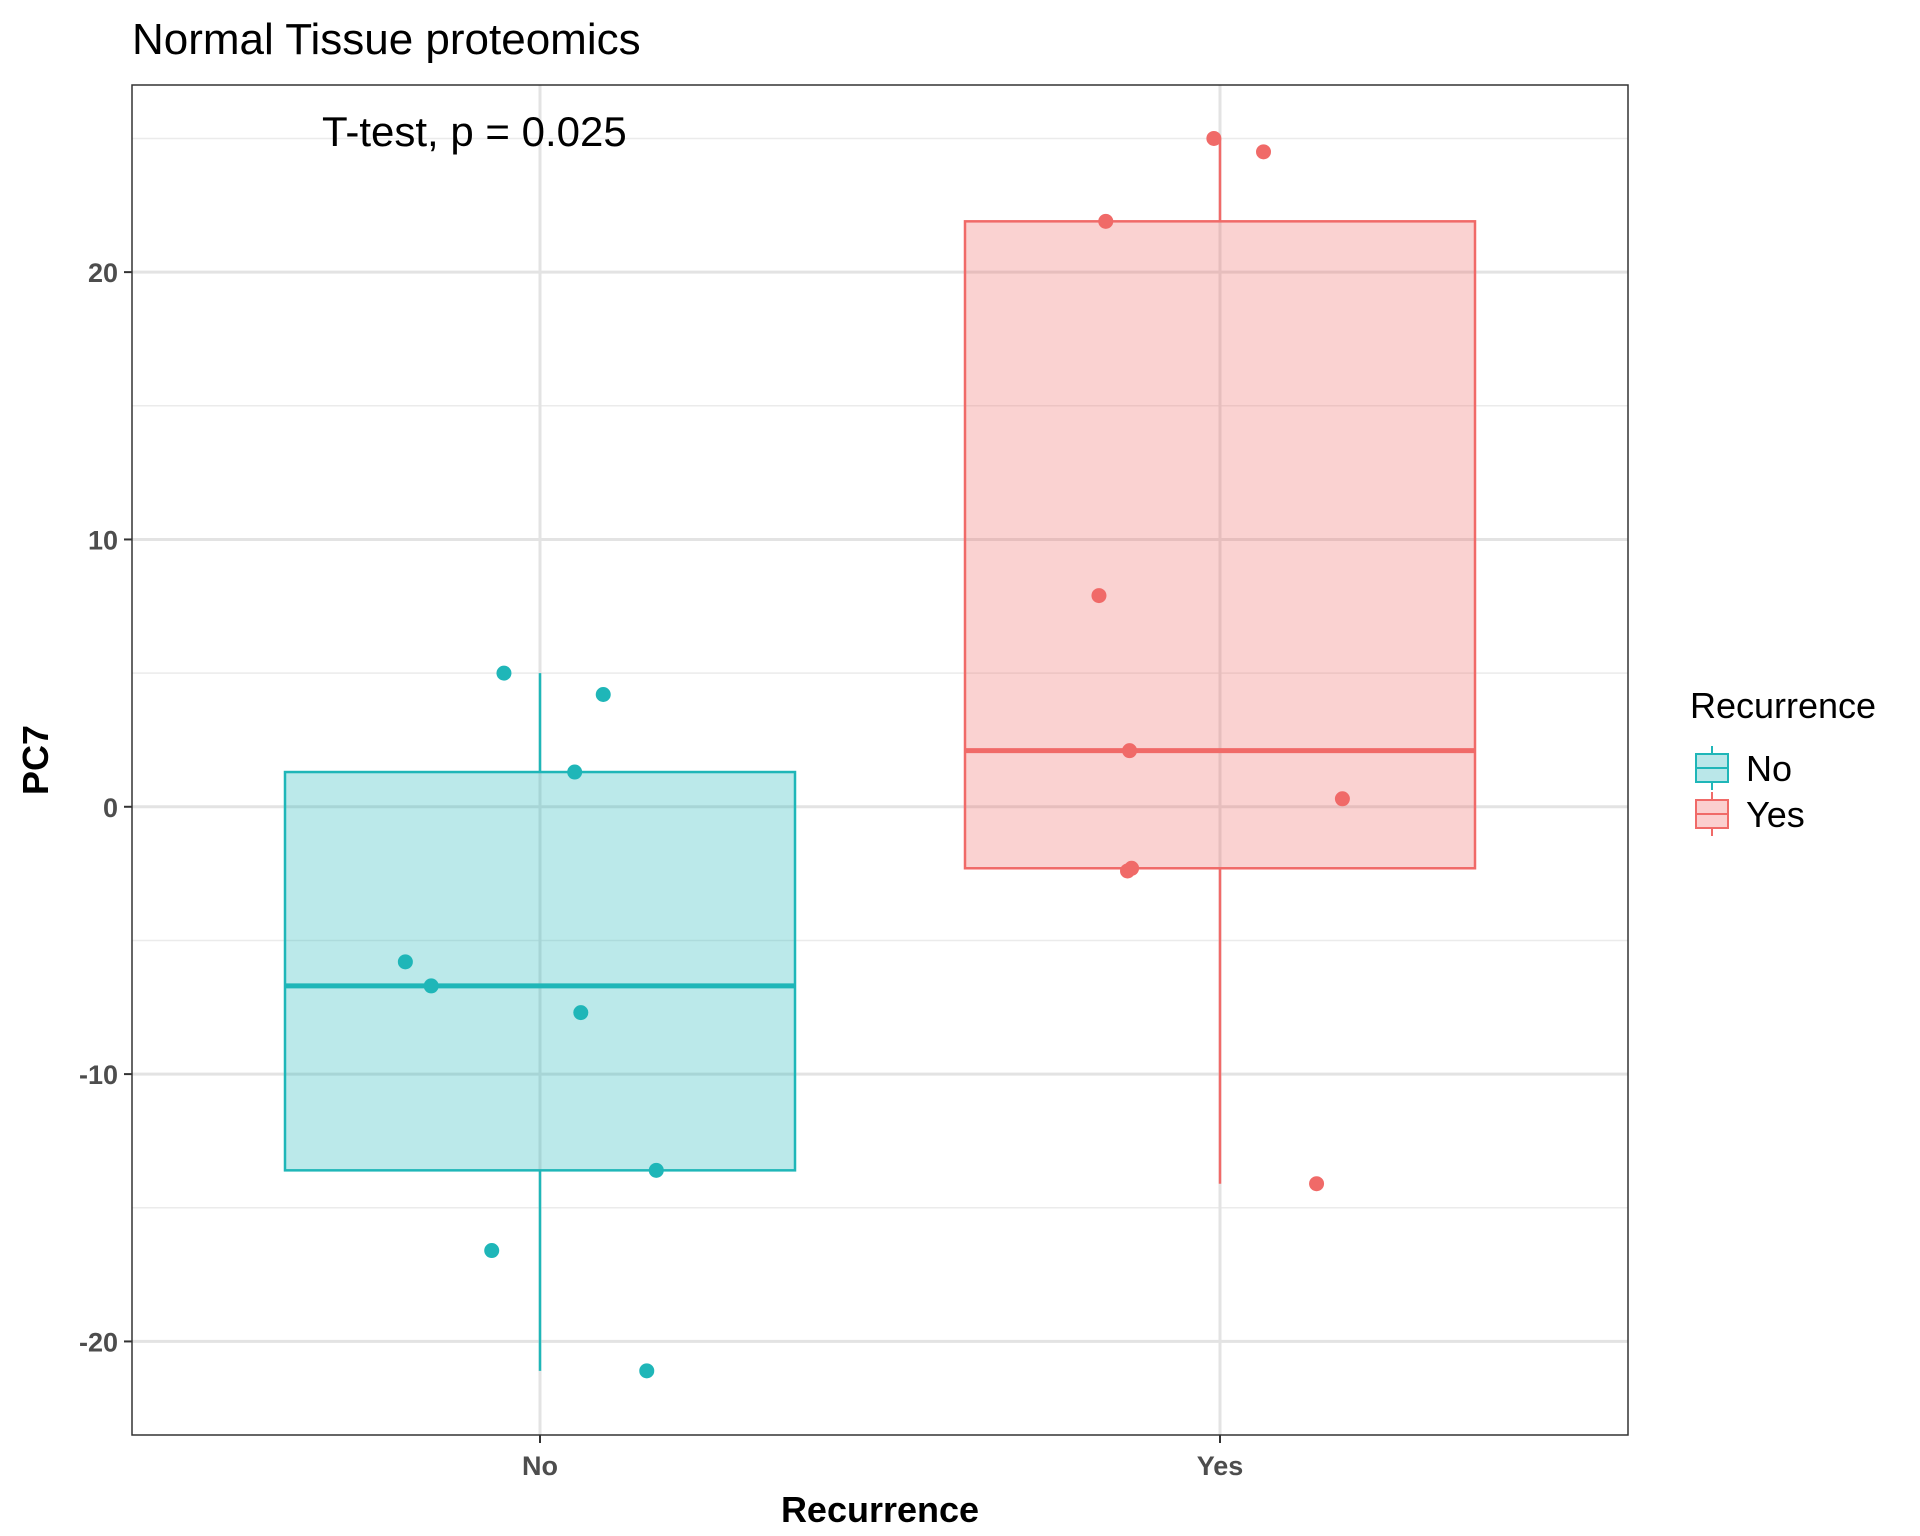 The width and height of the screenshot is (1920, 1536). Describe the element at coordinates (386, 39) in the screenshot. I see `chart-title: Normal Tissue proteomics` at that location.